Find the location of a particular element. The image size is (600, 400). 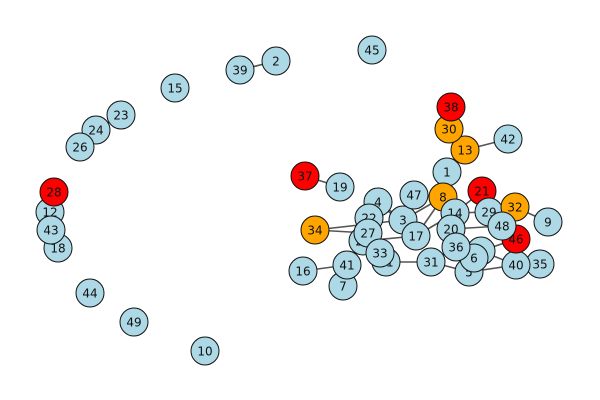

node-35: 35 is located at coordinates (540, 264).